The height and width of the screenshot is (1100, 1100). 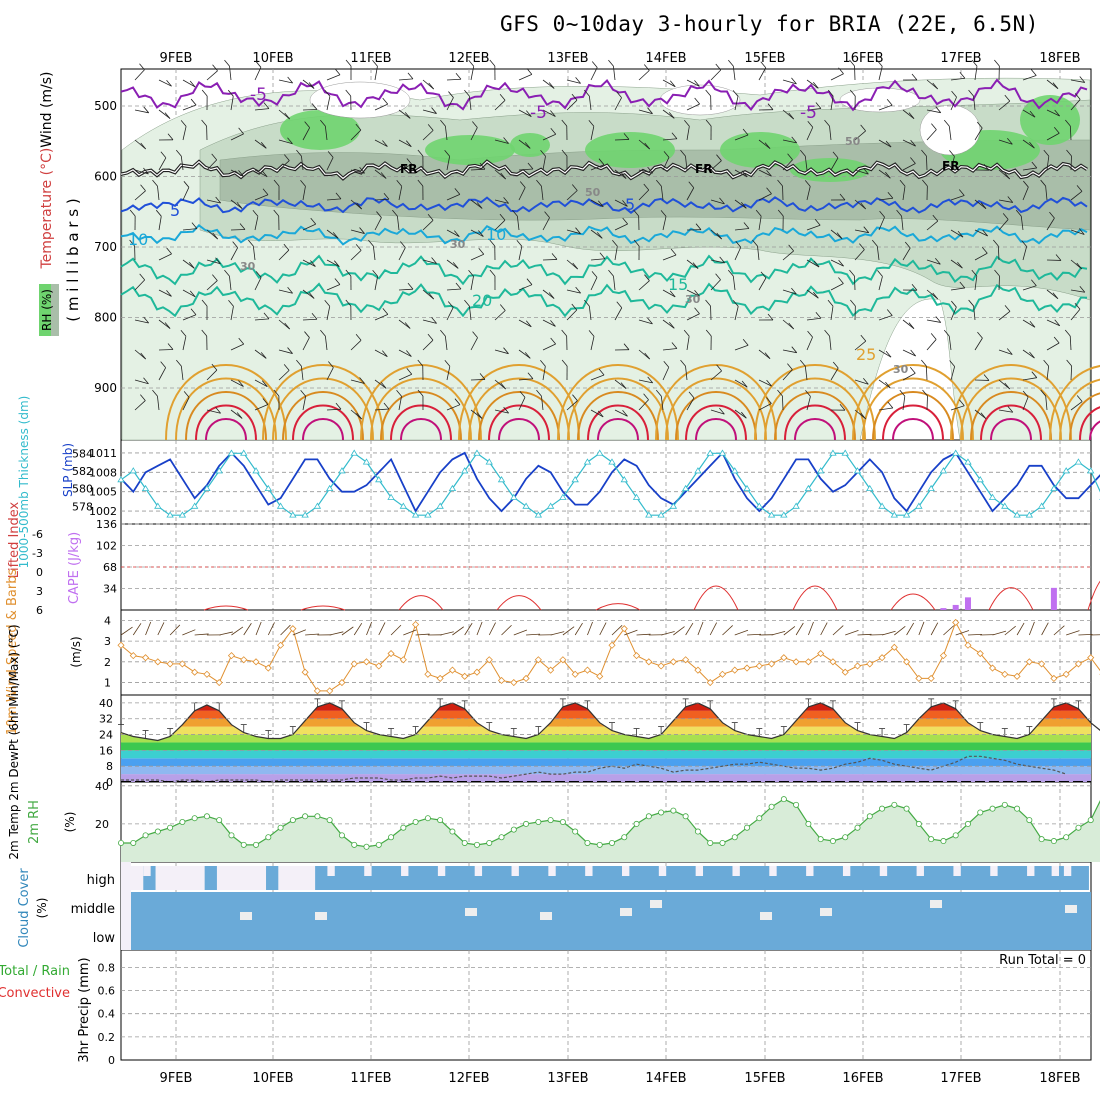 I want to click on temp-tick-label: 8, so click(x=109, y=766).